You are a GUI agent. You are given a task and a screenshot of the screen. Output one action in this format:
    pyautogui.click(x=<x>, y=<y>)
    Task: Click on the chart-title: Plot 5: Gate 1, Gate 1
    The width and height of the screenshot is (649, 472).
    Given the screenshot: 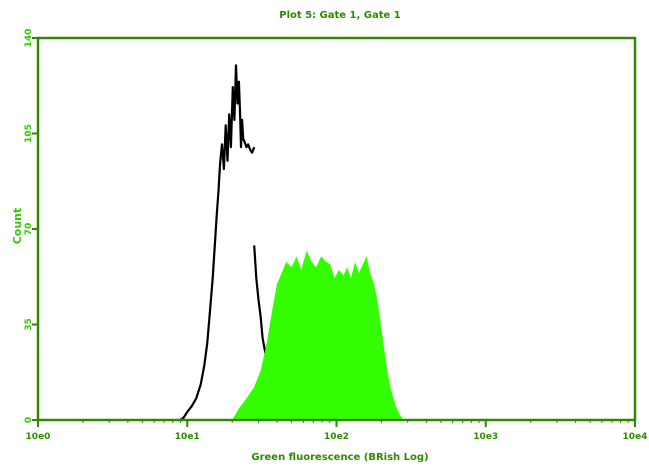 What is the action you would take?
    pyautogui.click(x=340, y=15)
    